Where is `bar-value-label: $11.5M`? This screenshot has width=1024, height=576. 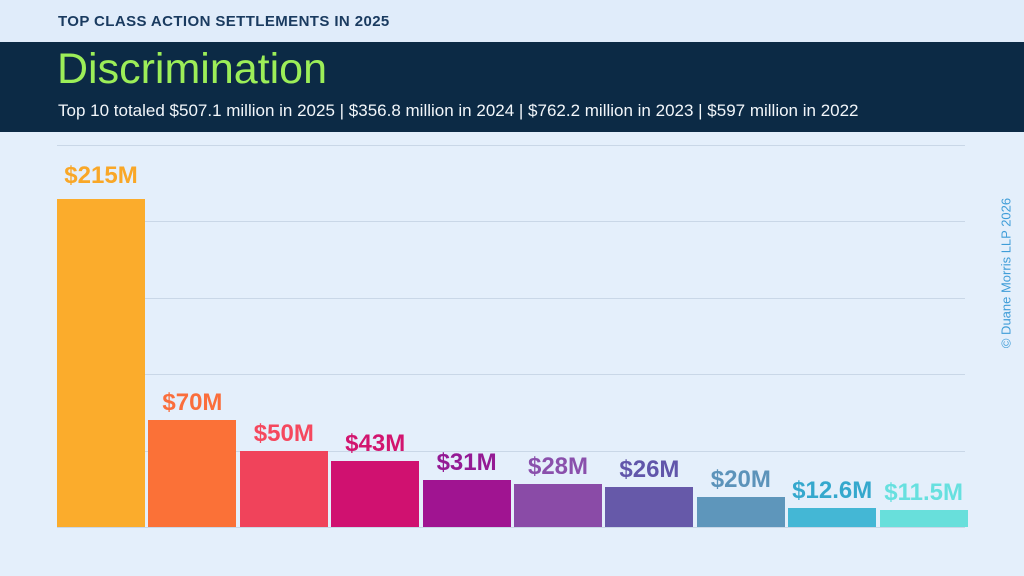
bar-value-label: $11.5M is located at coordinates (923, 492).